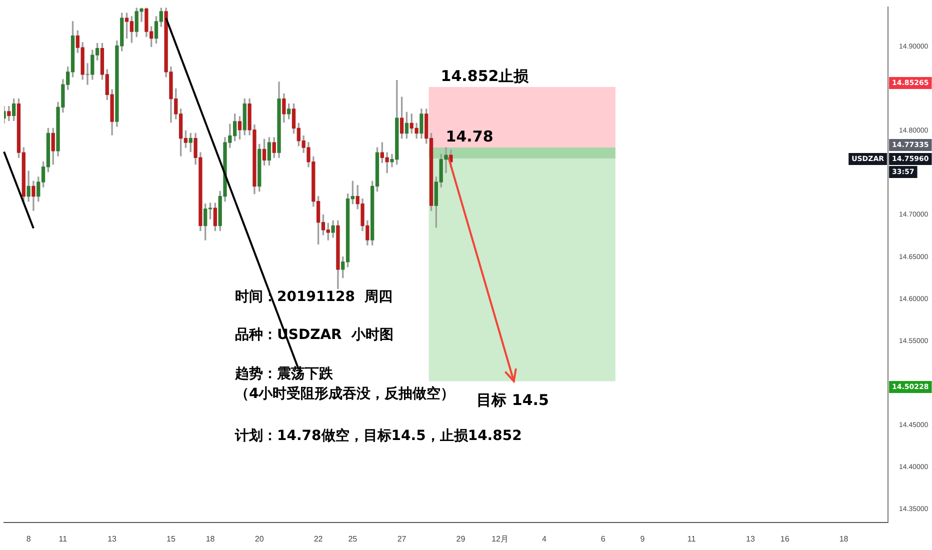  What do you see at coordinates (461, 539) in the screenshot?
I see `x-tick-label: 29` at bounding box center [461, 539].